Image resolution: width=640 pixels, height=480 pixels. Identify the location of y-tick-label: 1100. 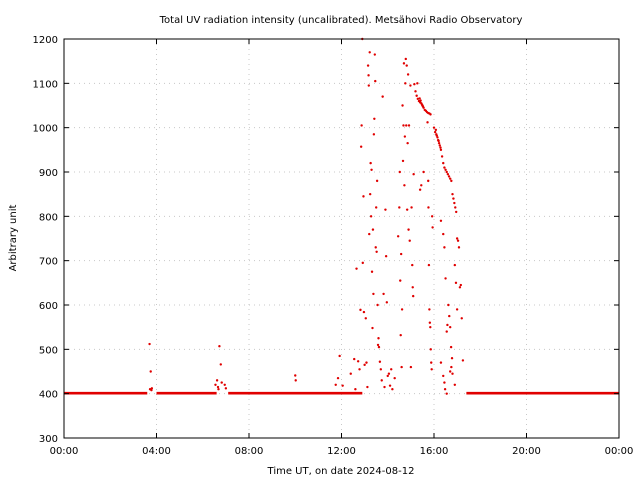
(45, 84).